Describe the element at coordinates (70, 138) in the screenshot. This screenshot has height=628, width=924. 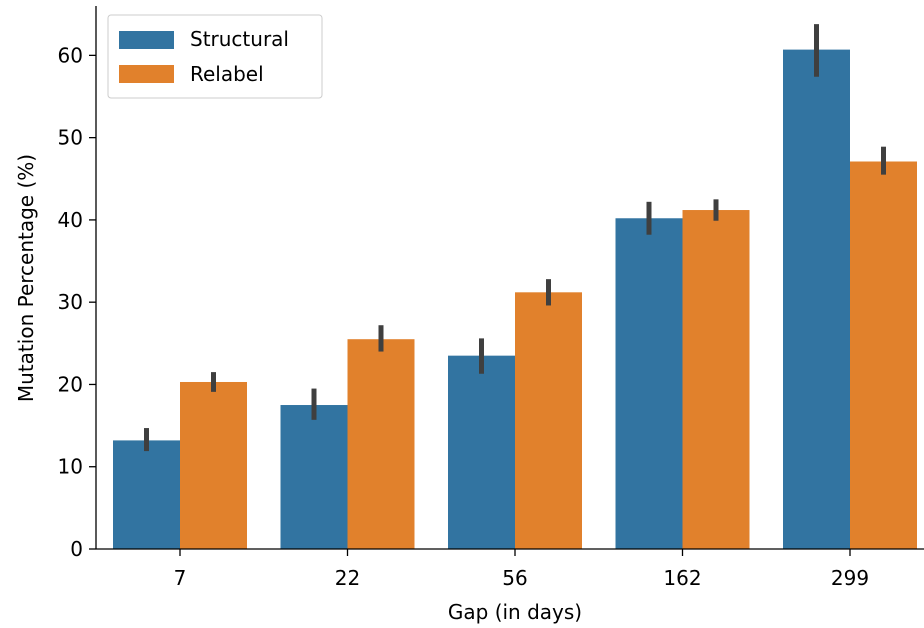
I see `y-tick-label: 50` at that location.